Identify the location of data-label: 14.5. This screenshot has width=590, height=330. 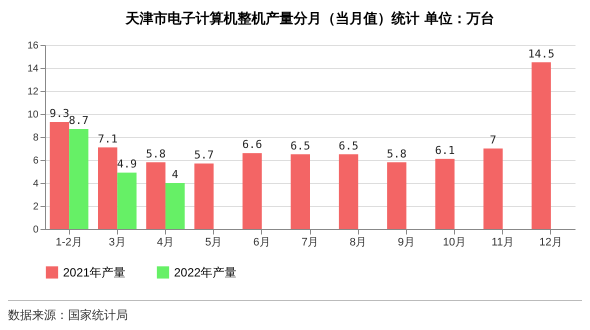
(541, 53).